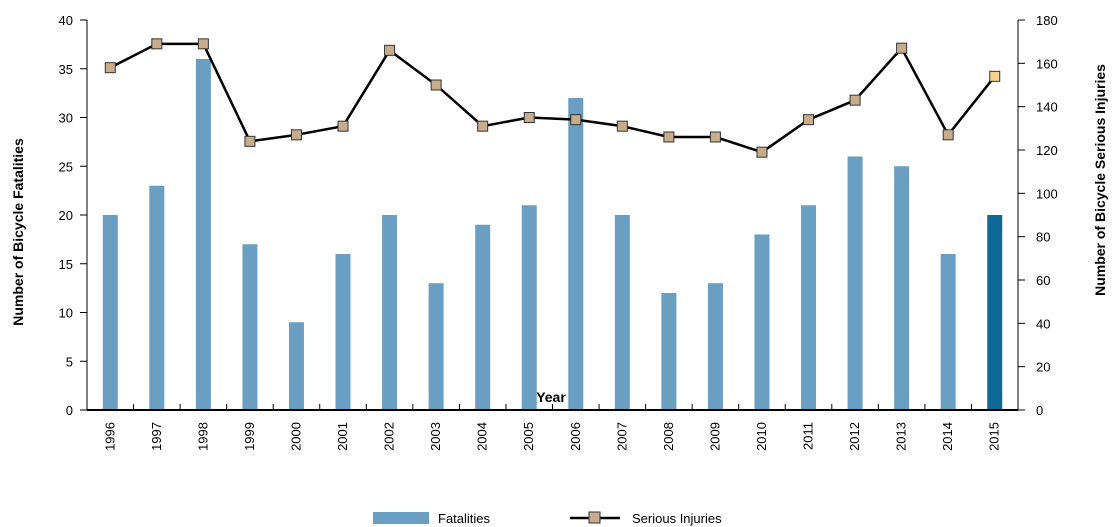 The image size is (1117, 527). I want to click on x-tick-label-2004: 2004, so click(482, 436).